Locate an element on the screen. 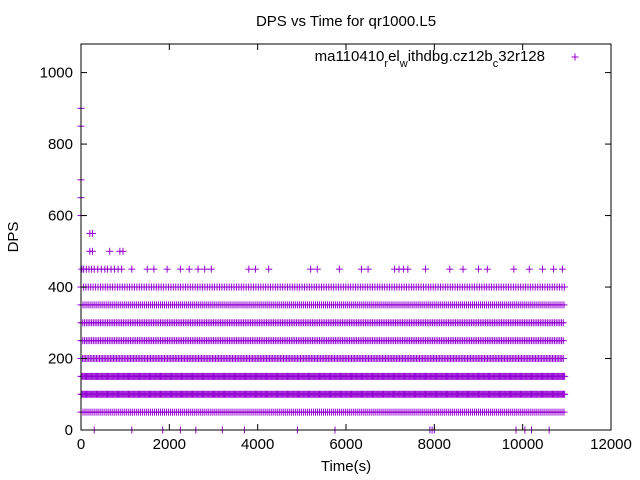 This screenshot has height=480, width=640. legend-plus-icon is located at coordinates (575, 57).